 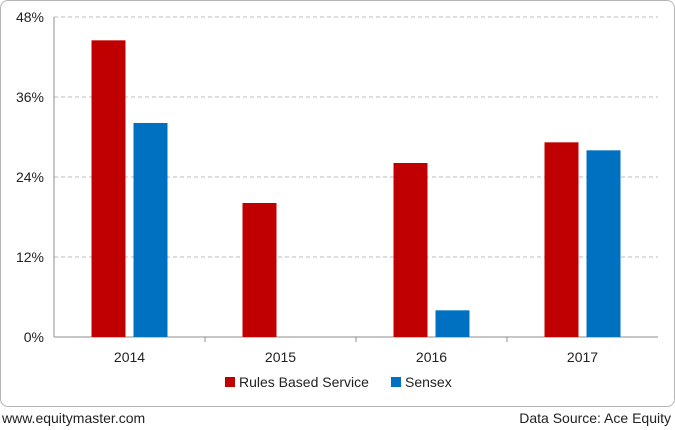 What do you see at coordinates (108, 188) in the screenshot?
I see `bar-rules-based-service-2014` at bounding box center [108, 188].